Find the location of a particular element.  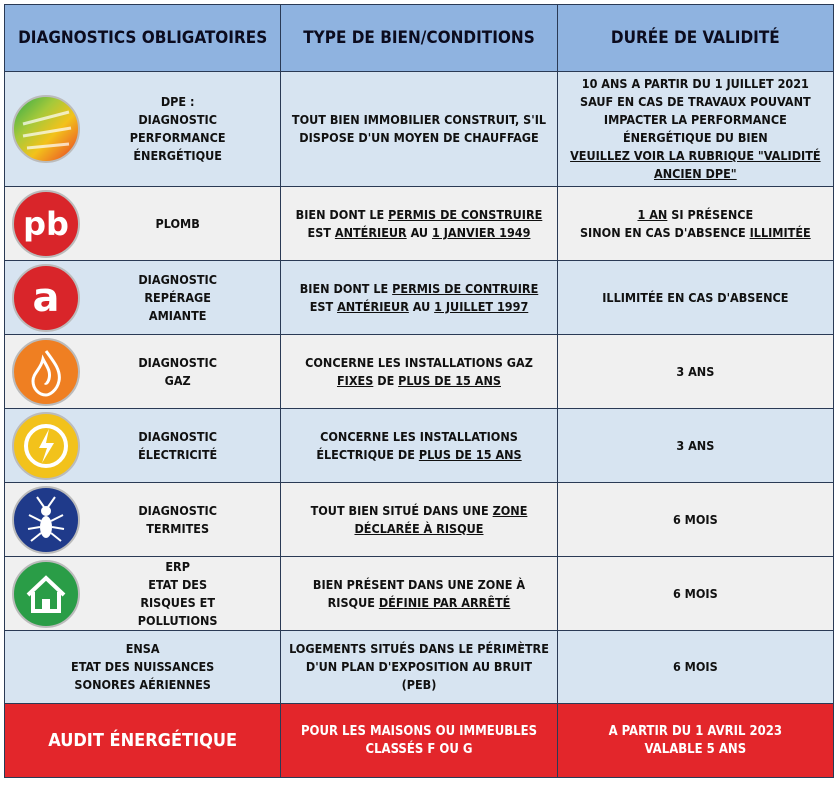

underlined-text: VEUILLEZ VOIR LA RUBRIQUE "VALIDITÉ is located at coordinates (695, 155).